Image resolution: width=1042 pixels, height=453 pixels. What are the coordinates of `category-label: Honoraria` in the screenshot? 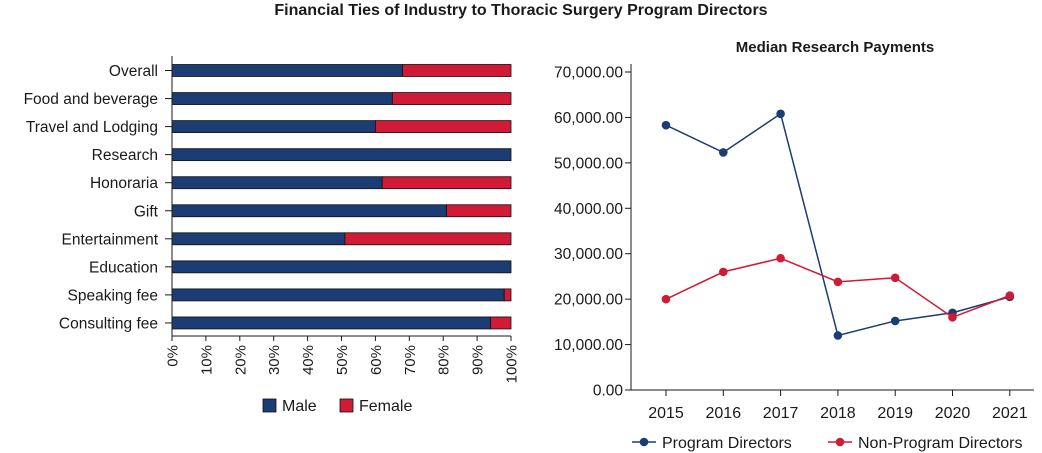 It's located at (124, 183).